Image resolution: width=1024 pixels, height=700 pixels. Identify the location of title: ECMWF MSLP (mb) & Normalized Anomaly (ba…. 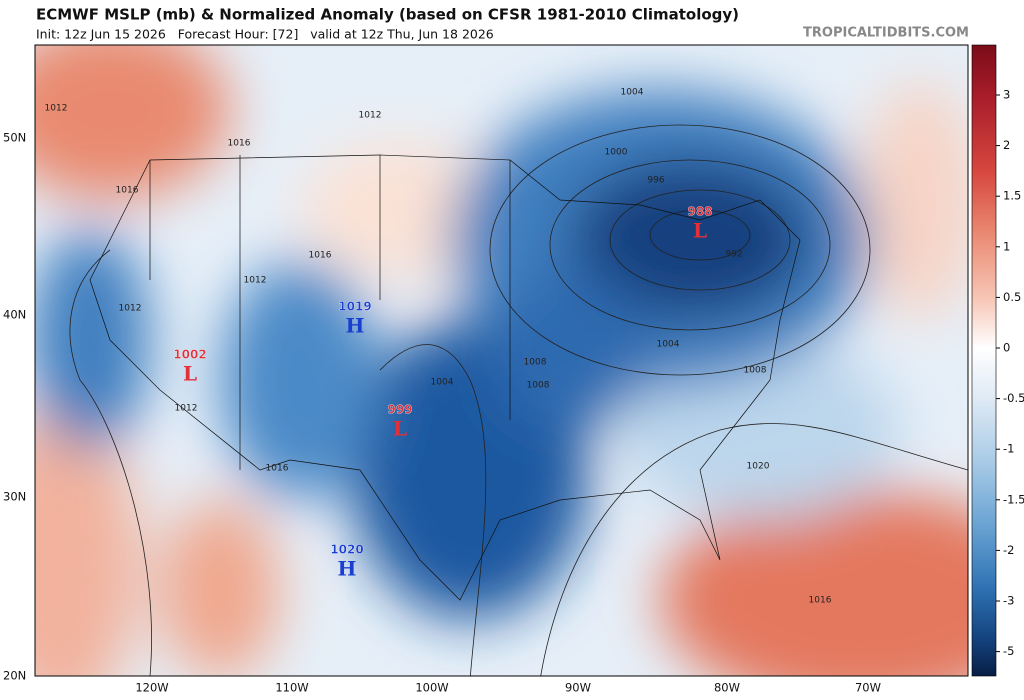
(387, 15).